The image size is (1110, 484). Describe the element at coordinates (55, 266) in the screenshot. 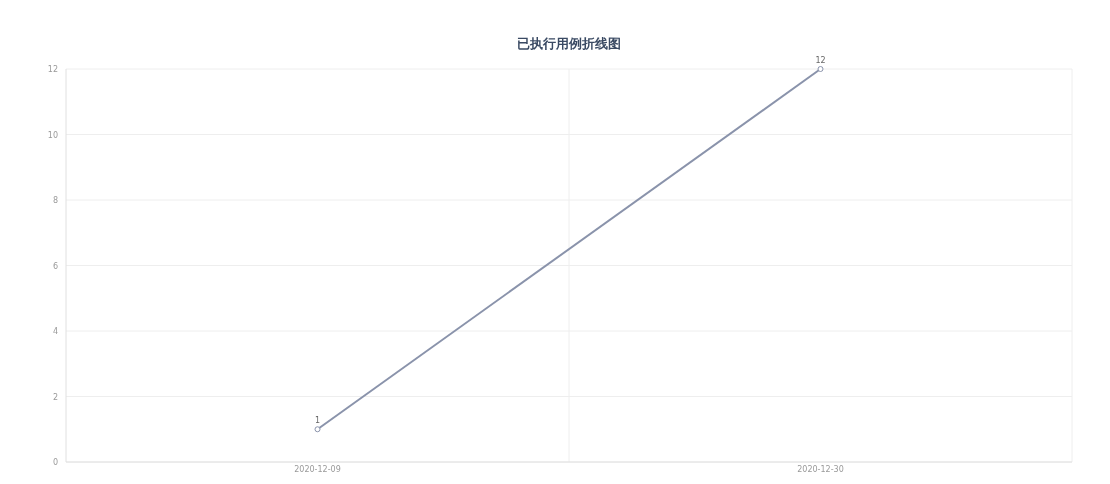

I see `y-tick-label: 6` at that location.